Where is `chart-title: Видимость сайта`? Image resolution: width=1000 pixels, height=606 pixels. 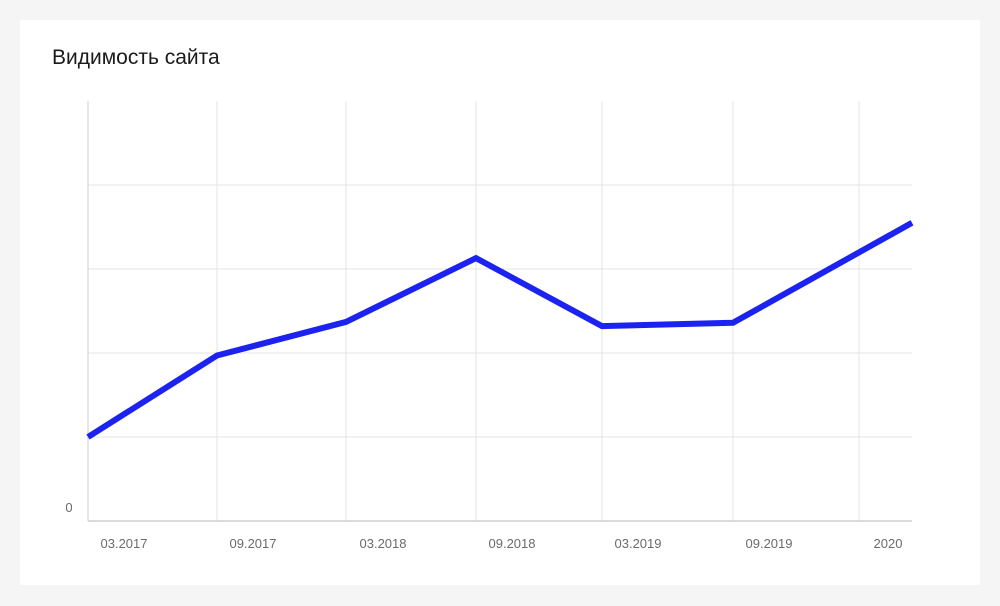 chart-title: Видимость сайта is located at coordinates (136, 57).